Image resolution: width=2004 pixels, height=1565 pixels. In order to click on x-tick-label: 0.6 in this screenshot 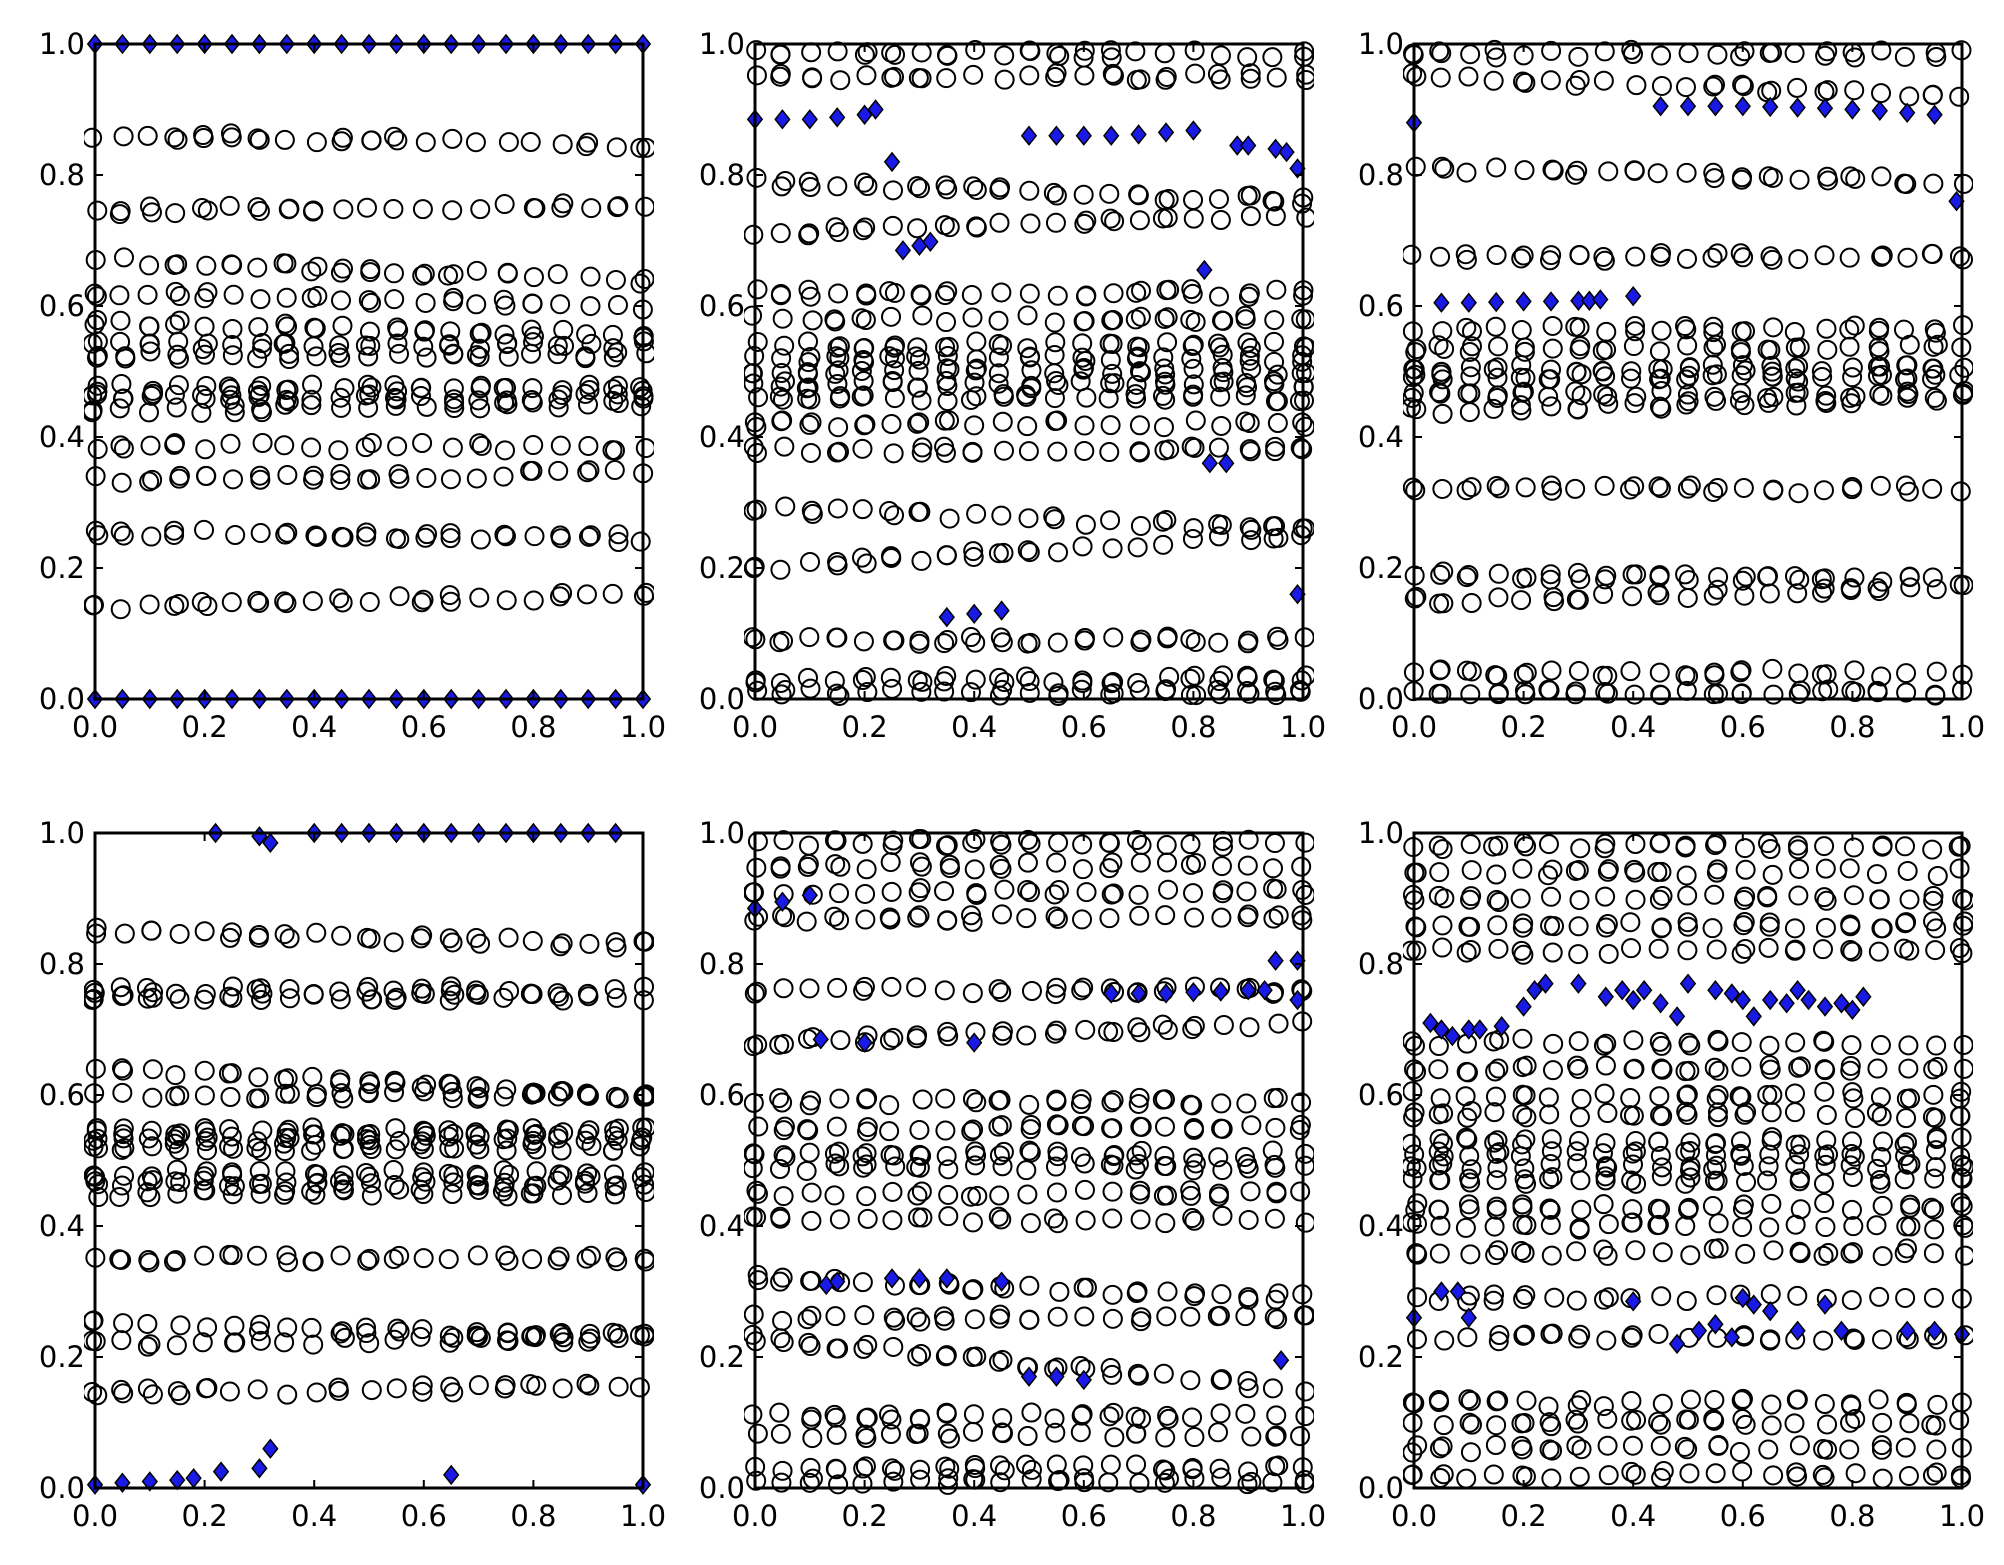, I will do `click(1084, 727)`.